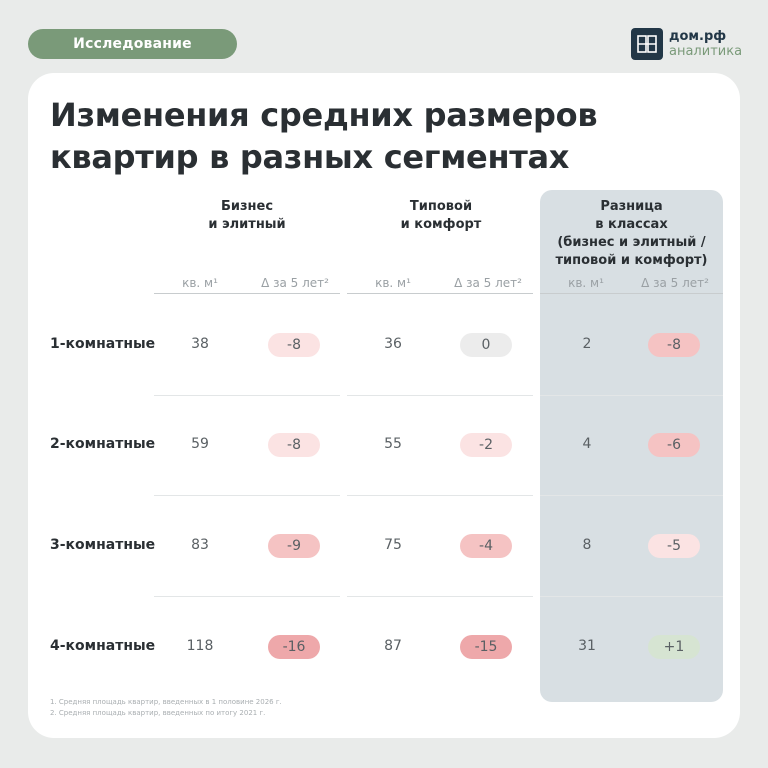  What do you see at coordinates (587, 444) in the screenshot?
I see `area-value: 4` at bounding box center [587, 444].